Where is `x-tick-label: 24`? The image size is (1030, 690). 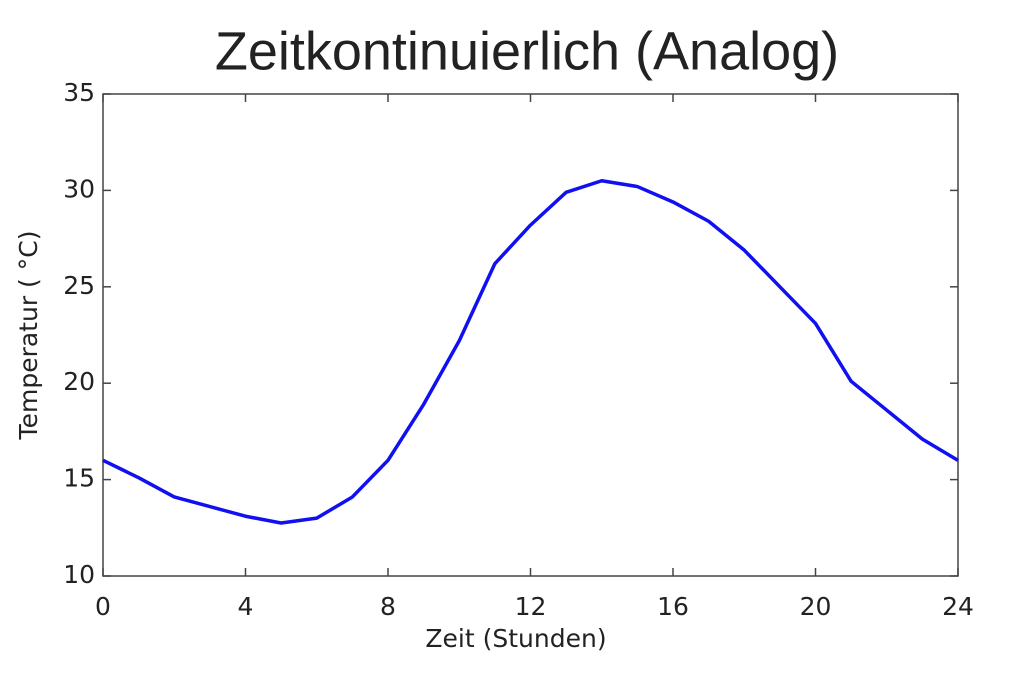 x-tick-label: 24 is located at coordinates (958, 606).